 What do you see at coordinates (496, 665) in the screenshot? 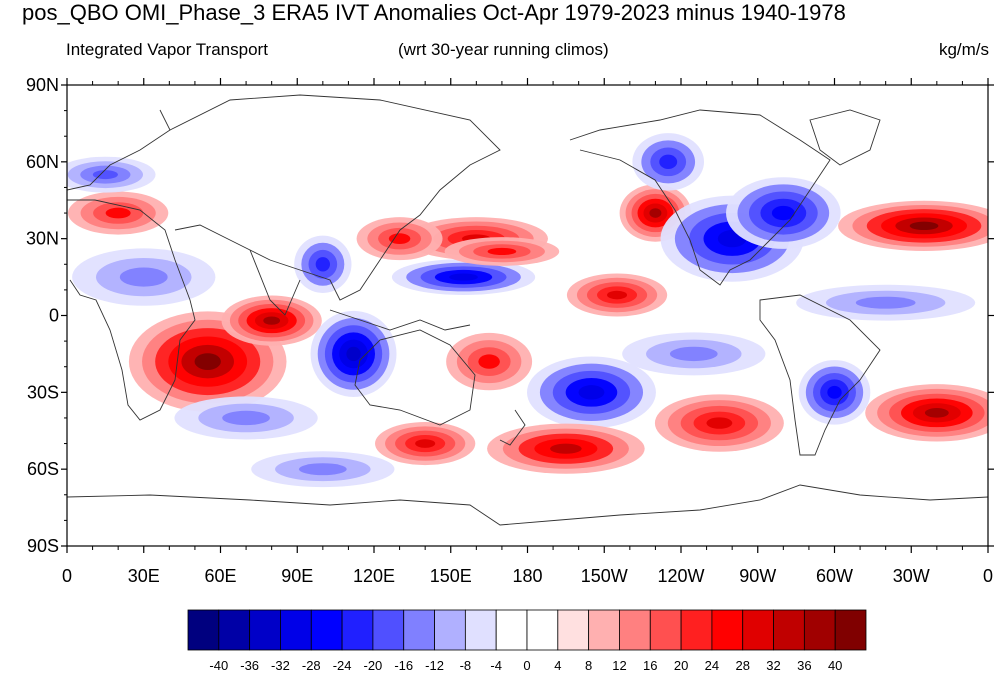
I see `colorbar-label: -4` at bounding box center [496, 665].